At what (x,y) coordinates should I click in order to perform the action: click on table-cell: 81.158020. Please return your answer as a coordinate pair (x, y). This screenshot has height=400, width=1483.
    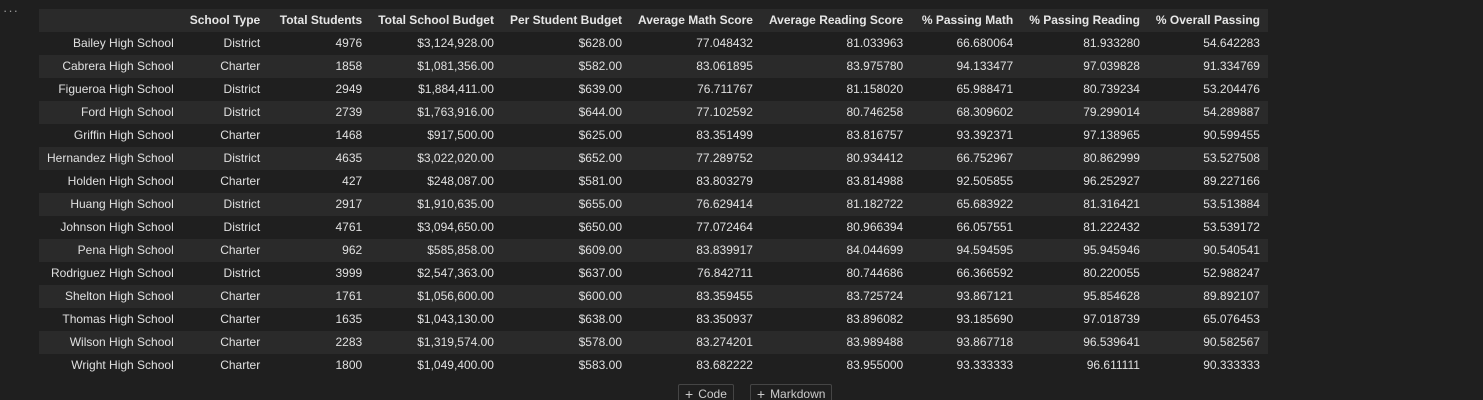
    Looking at the image, I should click on (836, 89).